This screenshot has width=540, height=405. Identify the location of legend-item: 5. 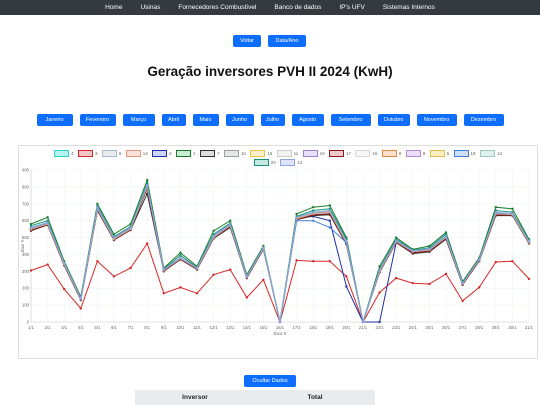
(439, 153).